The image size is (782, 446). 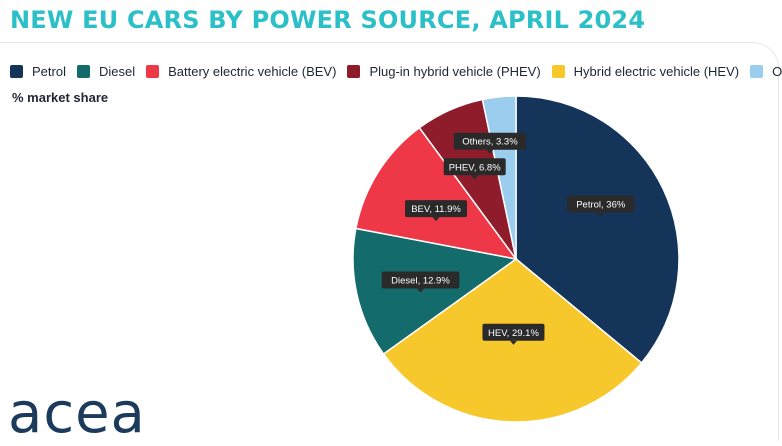 I want to click on data-label-text: Petrol, 36%, so click(x=601, y=204).